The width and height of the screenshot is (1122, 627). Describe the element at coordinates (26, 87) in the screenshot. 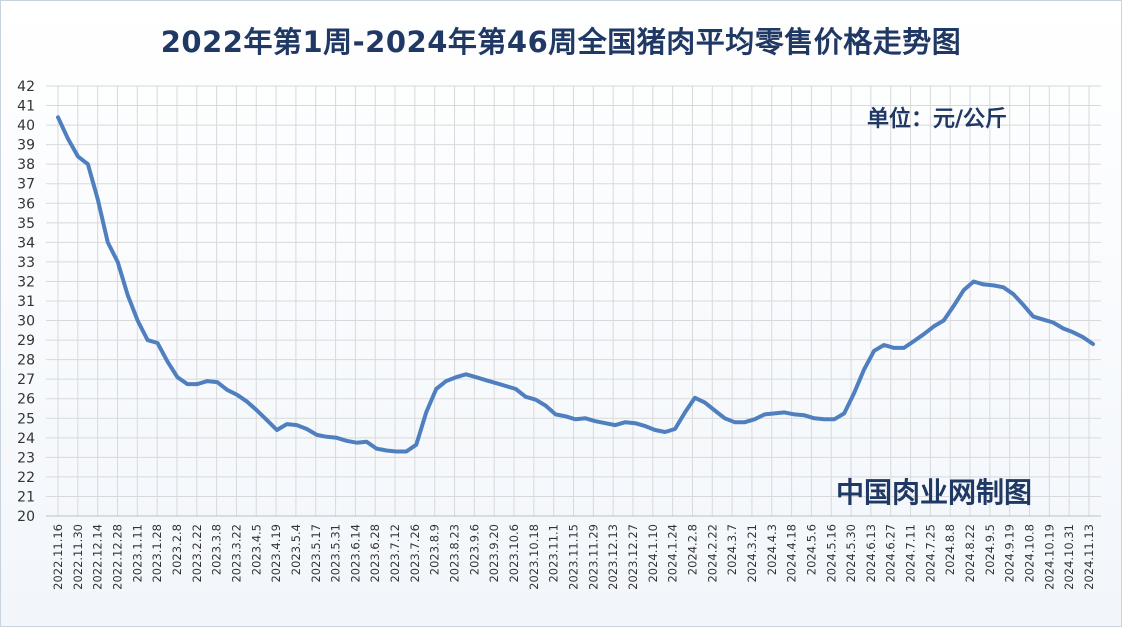

I see `y-tick-label: 42` at that location.